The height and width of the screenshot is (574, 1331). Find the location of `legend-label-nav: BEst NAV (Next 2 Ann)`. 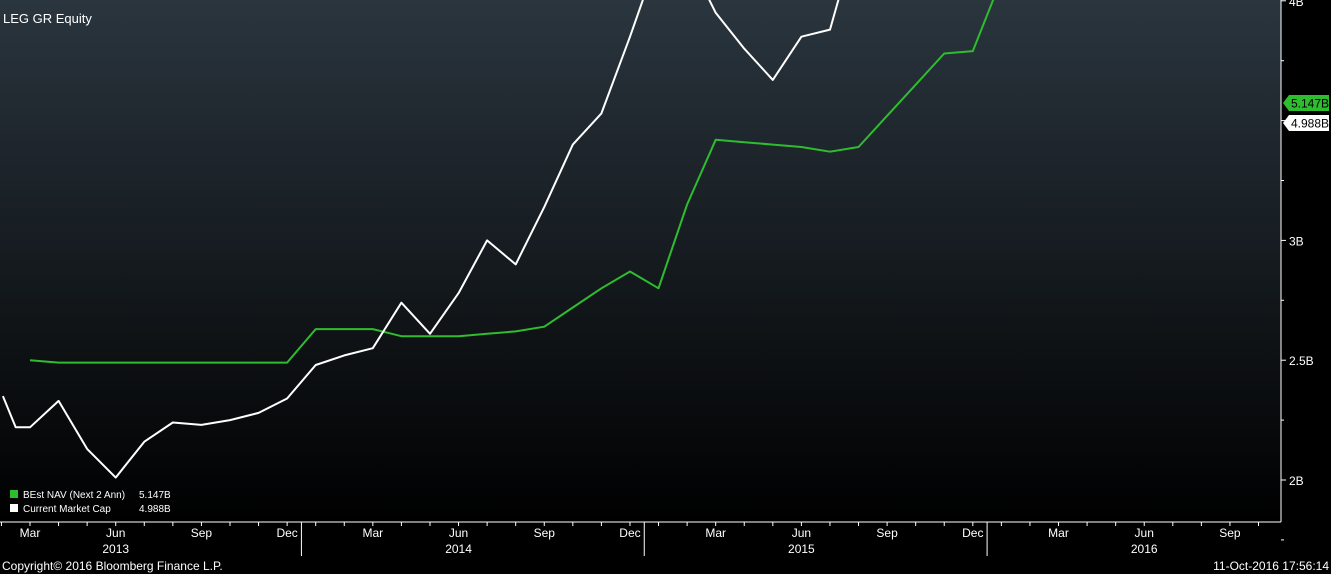

legend-label-nav: BEst NAV (Next 2 Ann) is located at coordinates (74, 495).